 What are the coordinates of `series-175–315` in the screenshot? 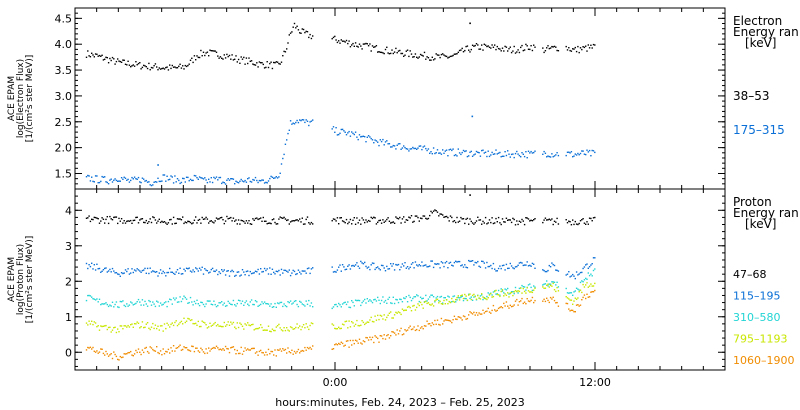 It's located at (340, 151).